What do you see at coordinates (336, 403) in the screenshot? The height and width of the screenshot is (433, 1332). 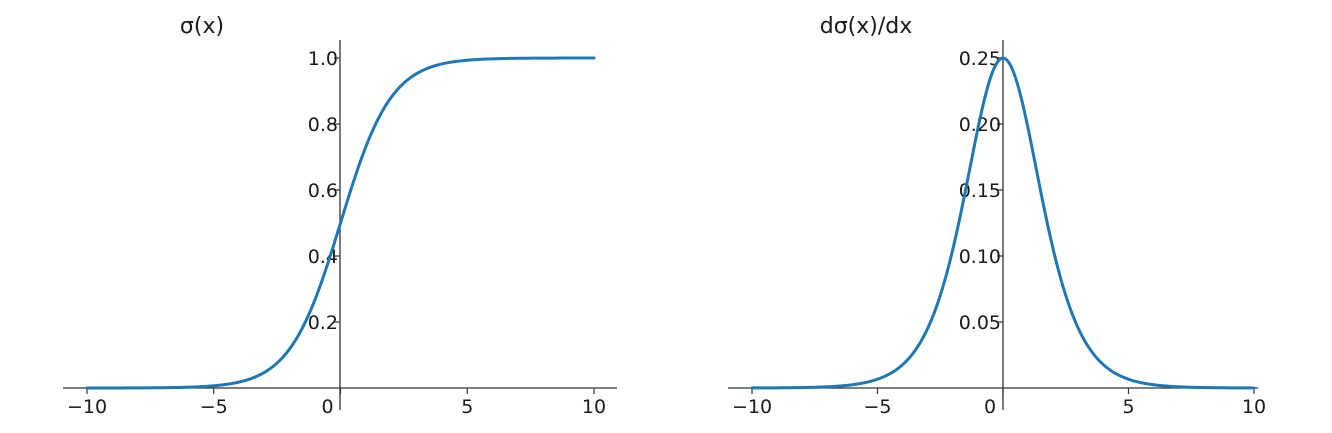 I see `sigmoid-x-ticks: −10 −5 0 5 10` at bounding box center [336, 403].